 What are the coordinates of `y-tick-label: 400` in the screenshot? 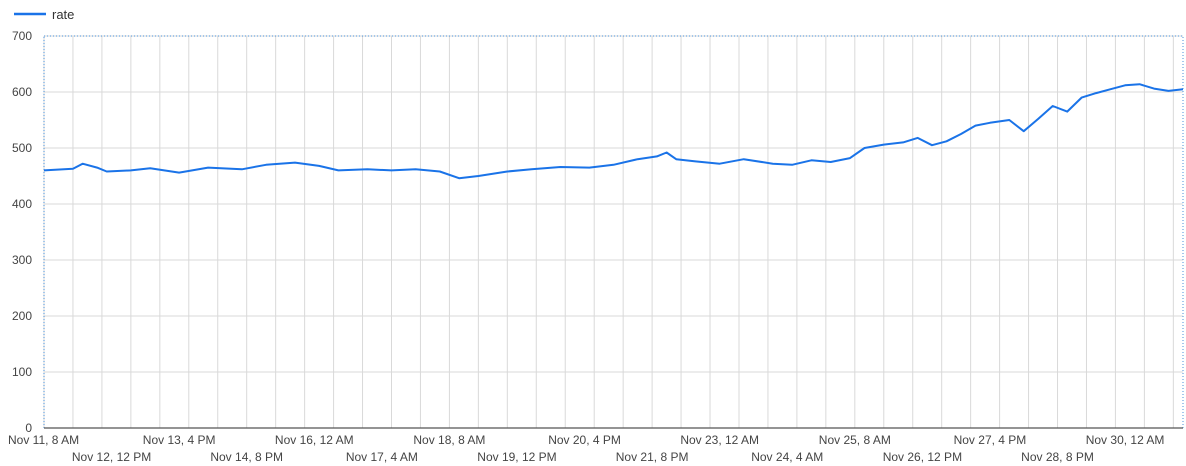 It's located at (22, 204).